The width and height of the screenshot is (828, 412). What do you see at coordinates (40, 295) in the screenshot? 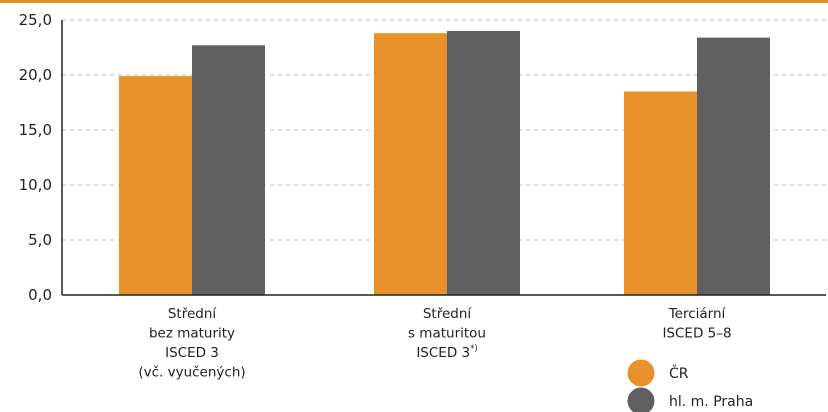
I see `y-tick-label: 0,0` at bounding box center [40, 295].